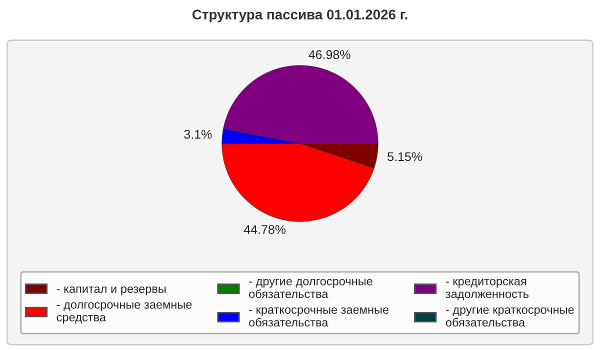 The width and height of the screenshot is (600, 350). What do you see at coordinates (487, 289) in the screenshot?
I see `legend-label: - кредиторская задолженность` at bounding box center [487, 289].